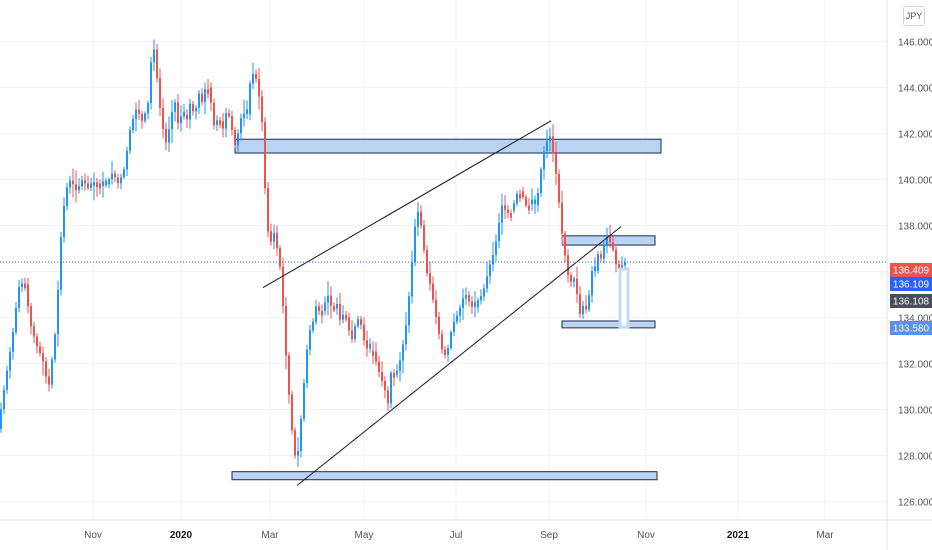  I want to click on currency-badge: JPY, so click(914, 16).